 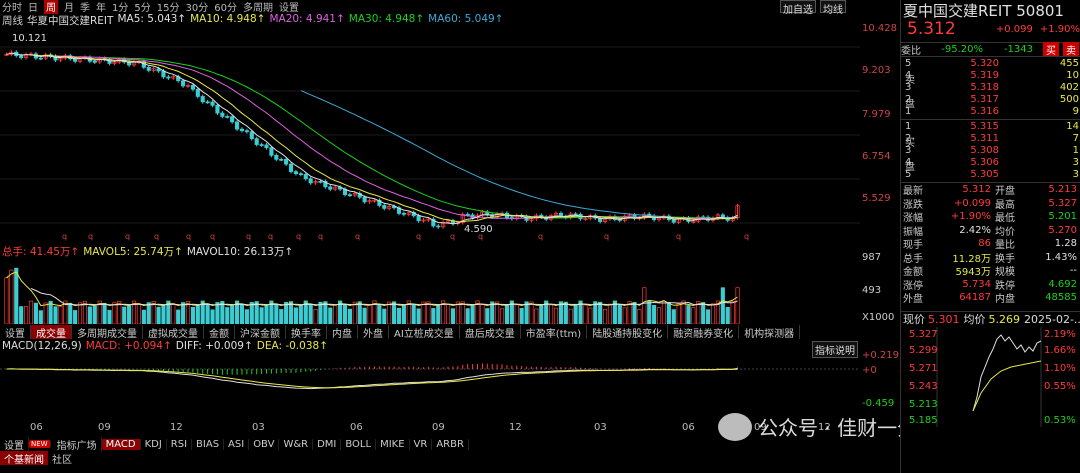 What do you see at coordinates (990, 63) in the screenshot?
I see `ask-row: 5 5.320 455` at bounding box center [990, 63].